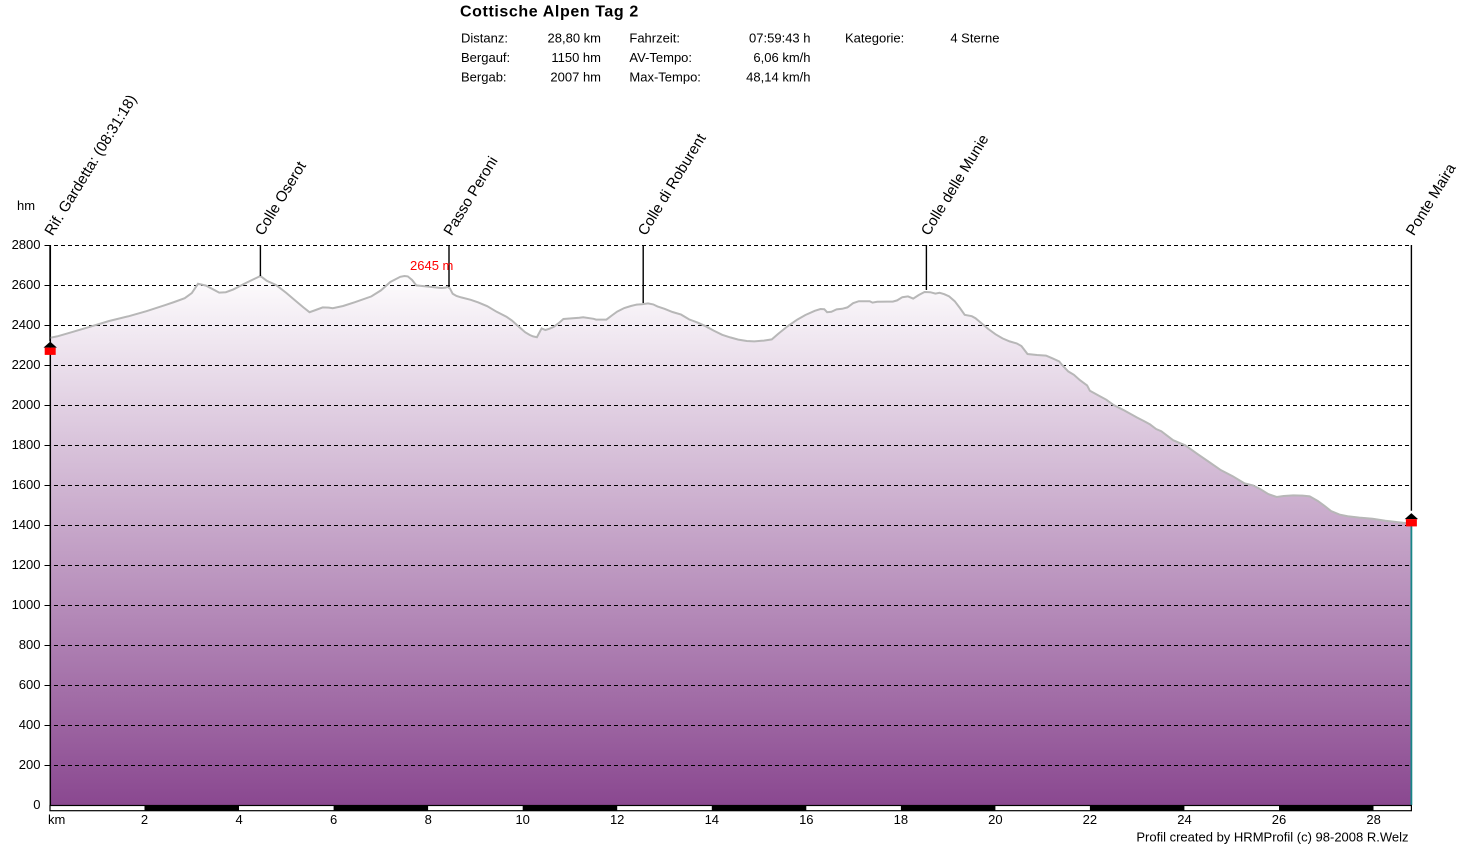 This screenshot has width=1461, height=851. Describe the element at coordinates (333, 819) in the screenshot. I see `svg-text: 6` at that location.